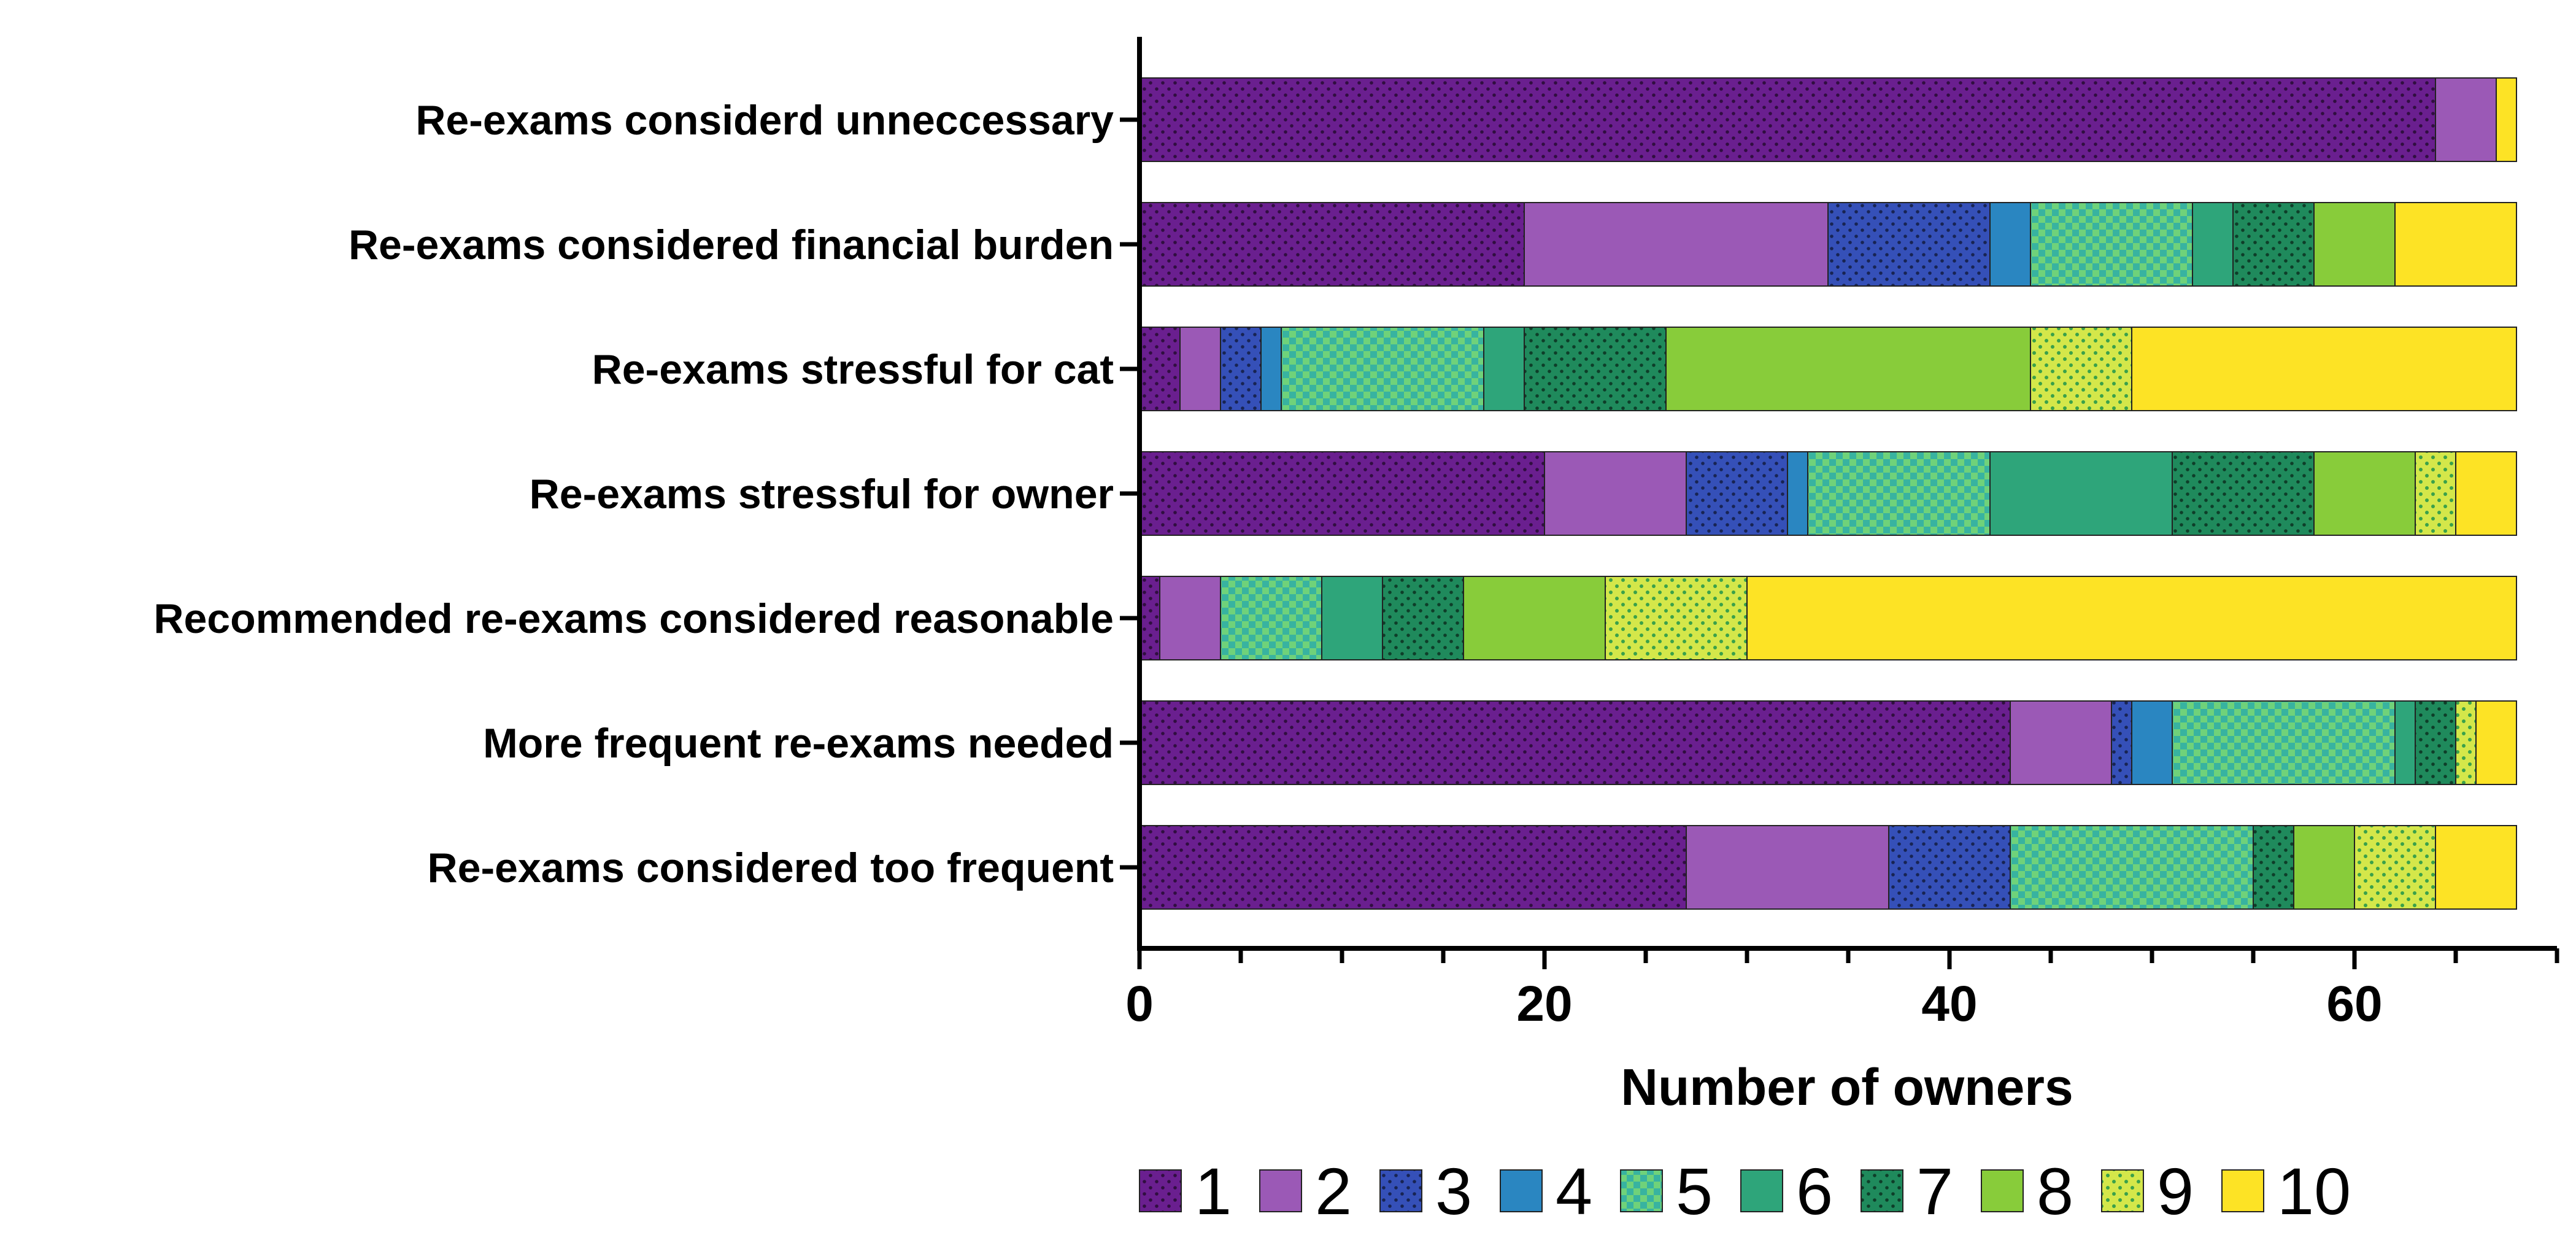 The height and width of the screenshot is (1243, 2576). What do you see at coordinates (1574, 1191) in the screenshot?
I see `legend-label-4: 4` at bounding box center [1574, 1191].